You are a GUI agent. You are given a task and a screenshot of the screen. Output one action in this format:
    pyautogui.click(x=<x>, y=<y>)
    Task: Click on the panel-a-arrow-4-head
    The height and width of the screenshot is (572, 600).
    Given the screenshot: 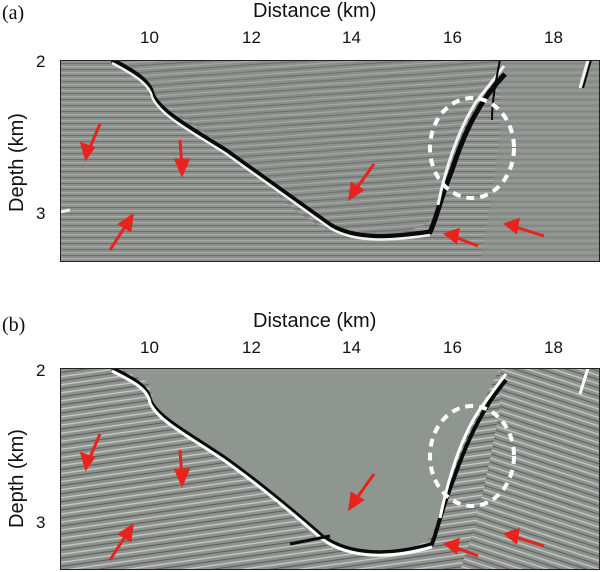 What is the action you would take?
    pyautogui.click(x=356, y=191)
    